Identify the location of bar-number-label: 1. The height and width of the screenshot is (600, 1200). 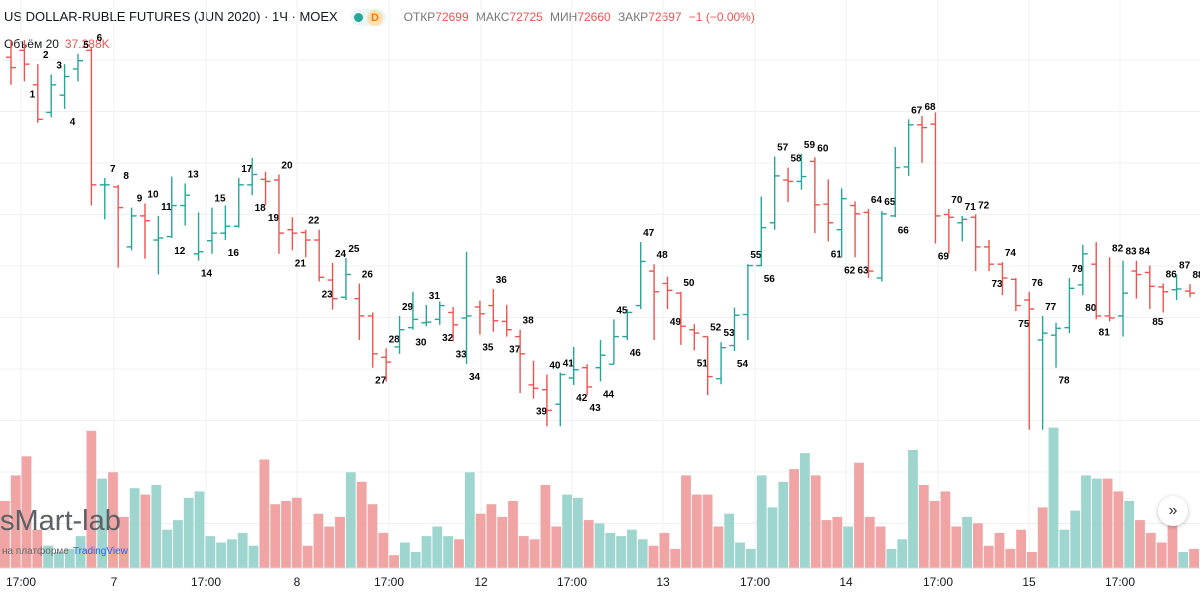
(33, 94).